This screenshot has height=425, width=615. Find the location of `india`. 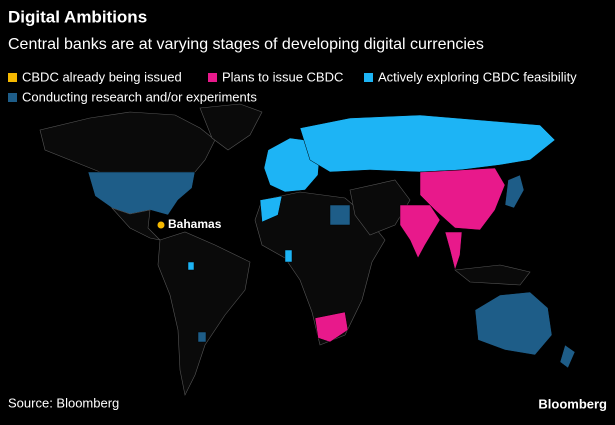

india is located at coordinates (420, 231).